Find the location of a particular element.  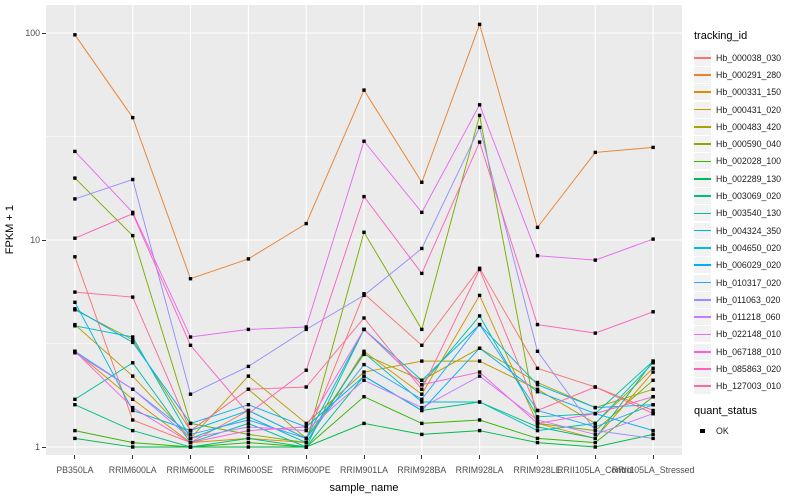

legend-item-Hb_011218_060: Hb_011218_060 is located at coordinates (737, 317).